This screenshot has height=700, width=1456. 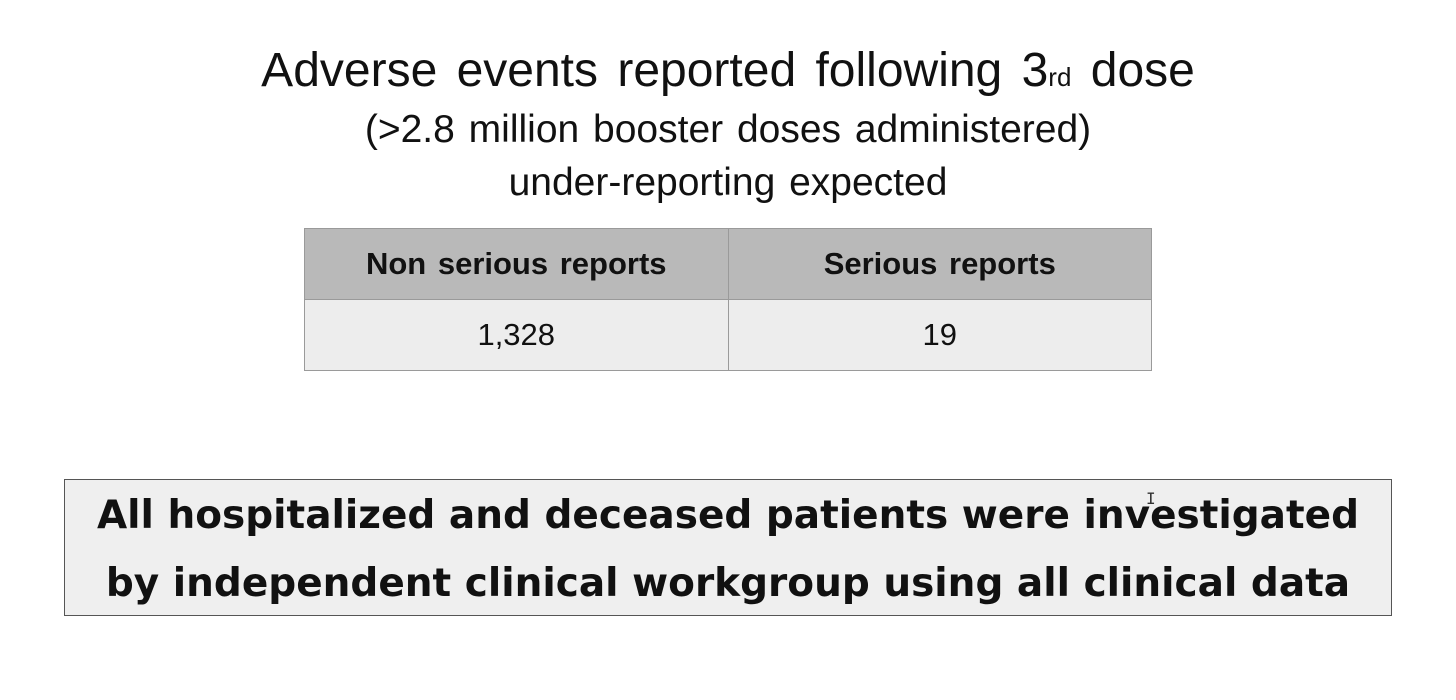 I want to click on title-superscript: rd, so click(x=1060, y=77).